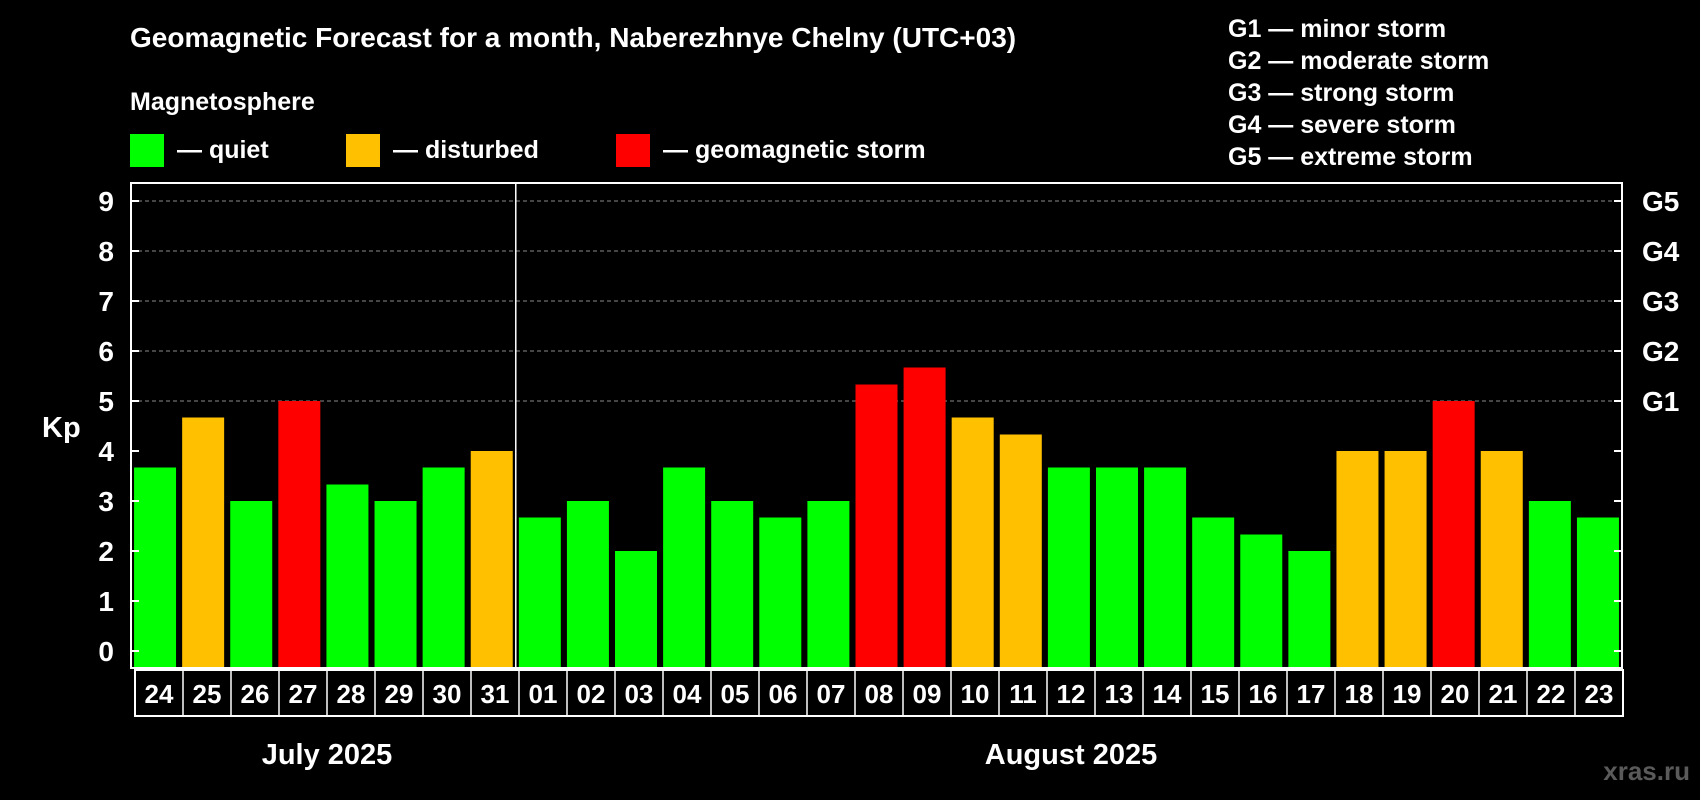 Image resolution: width=1700 pixels, height=800 pixels. I want to click on day-label-21: 21, so click(1503, 694).